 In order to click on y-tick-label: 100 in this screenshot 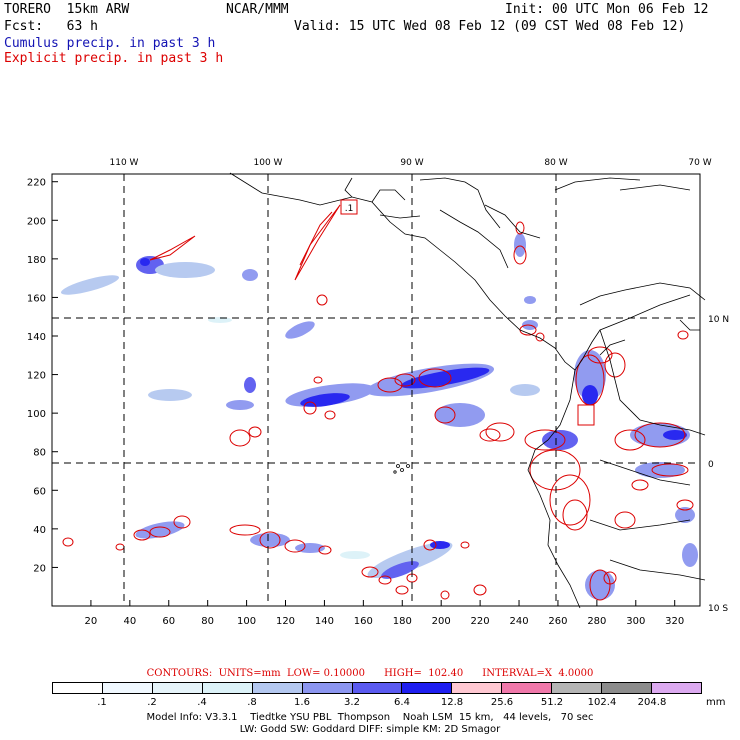, I will do `click(36, 414)`.